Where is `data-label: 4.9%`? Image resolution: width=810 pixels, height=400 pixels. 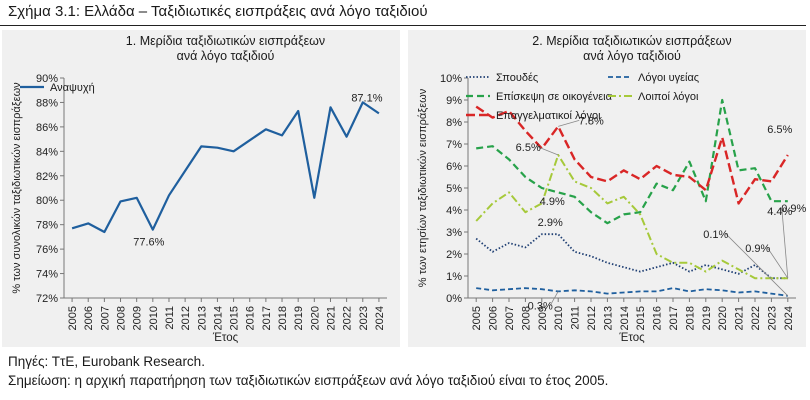 data-label: 4.9% is located at coordinates (552, 202).